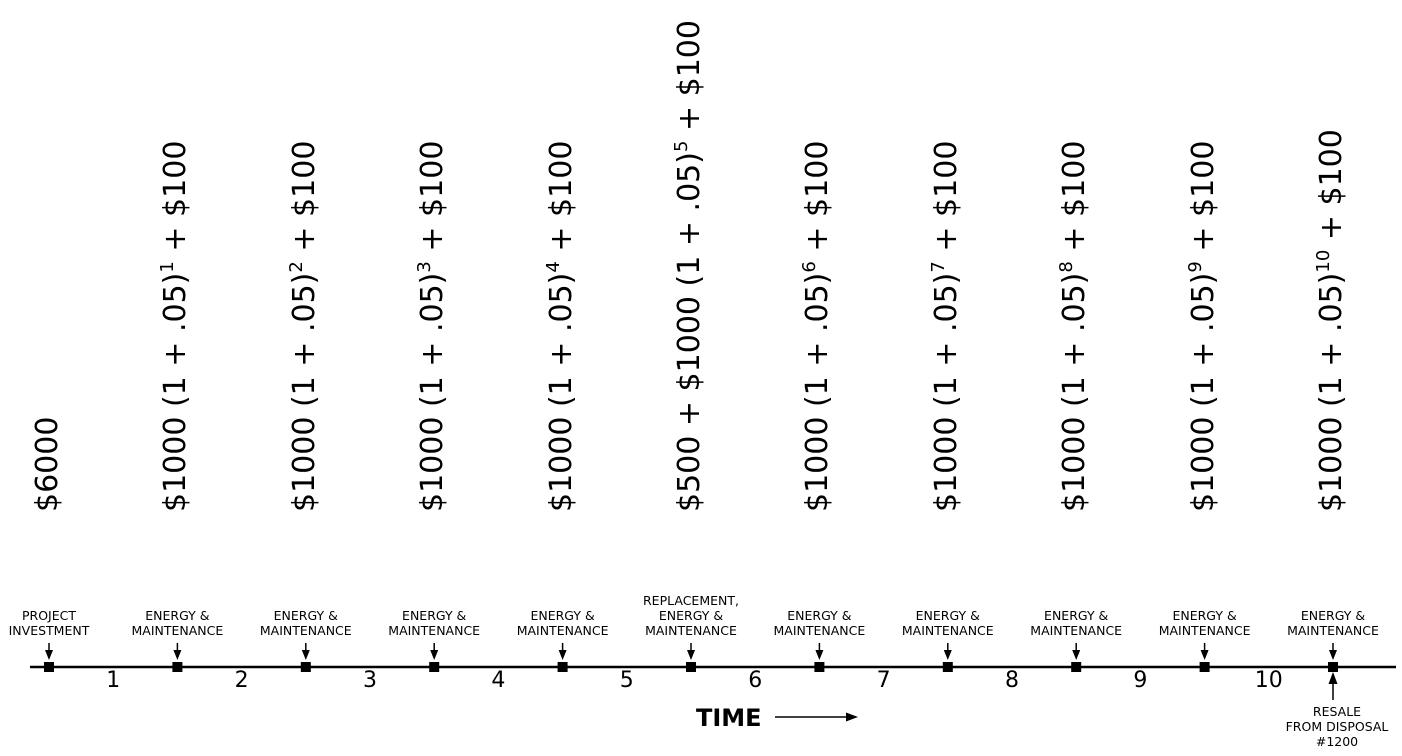 The height and width of the screenshot is (756, 1402). I want to click on formula-exponent: 4, so click(553, 267).